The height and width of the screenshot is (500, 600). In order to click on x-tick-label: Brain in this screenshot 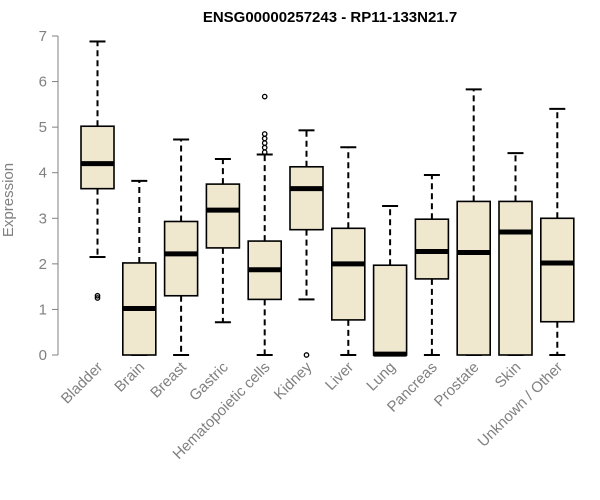, I will do `click(129, 377)`.